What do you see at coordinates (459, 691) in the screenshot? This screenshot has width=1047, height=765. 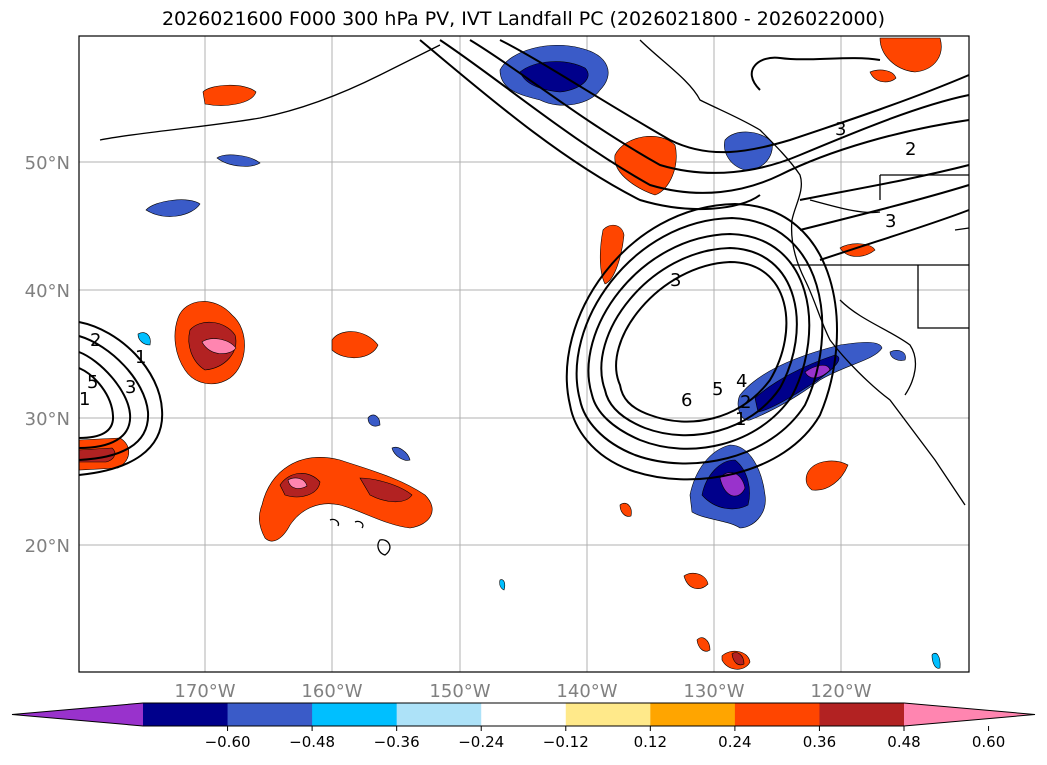 I see `lon-label: 150°W` at bounding box center [459, 691].